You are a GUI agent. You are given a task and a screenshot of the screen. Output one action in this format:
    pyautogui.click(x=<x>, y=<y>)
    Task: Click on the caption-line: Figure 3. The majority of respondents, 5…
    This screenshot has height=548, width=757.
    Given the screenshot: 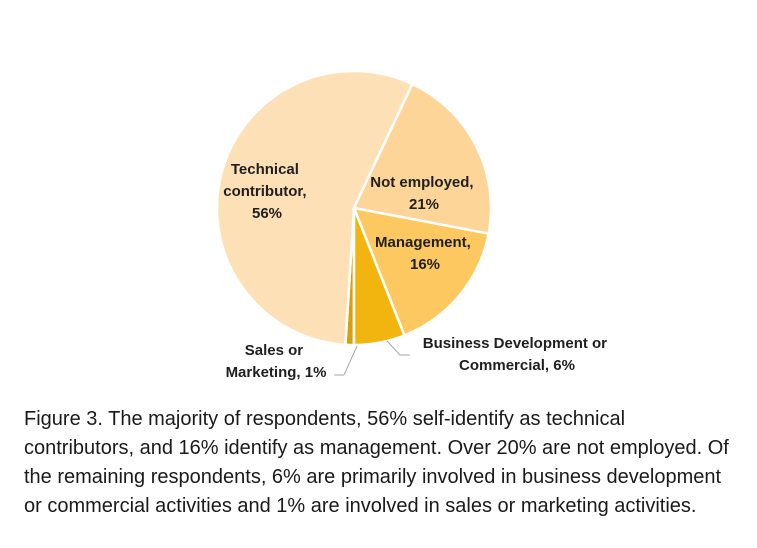 What is the action you would take?
    pyautogui.click(x=325, y=419)
    